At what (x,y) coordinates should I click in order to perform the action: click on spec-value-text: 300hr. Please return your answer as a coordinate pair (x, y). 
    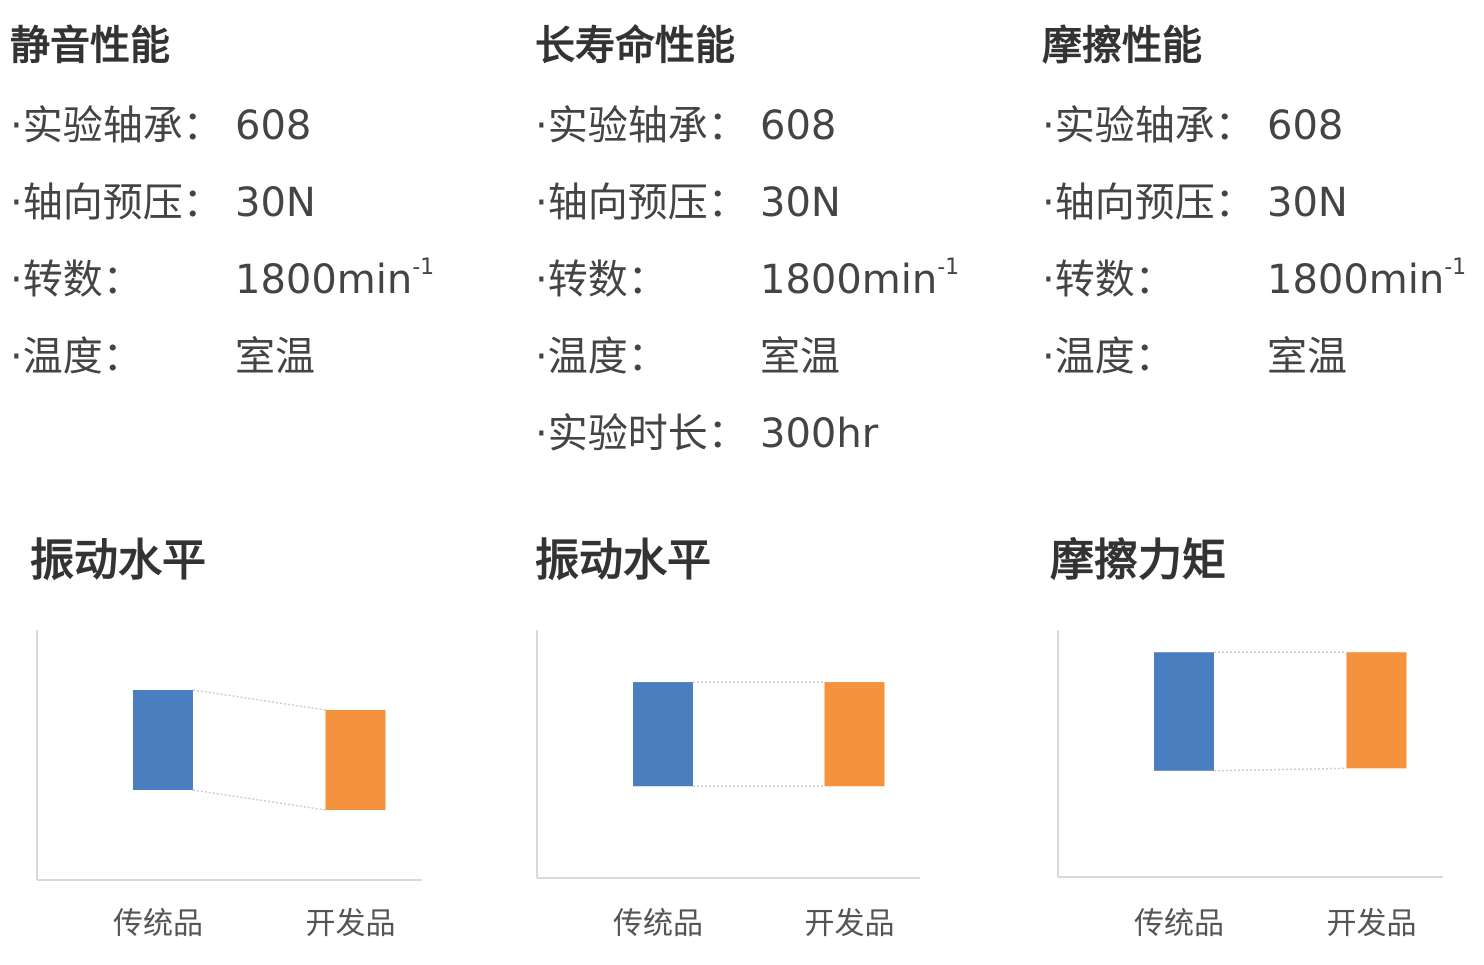
    Looking at the image, I should click on (819, 434).